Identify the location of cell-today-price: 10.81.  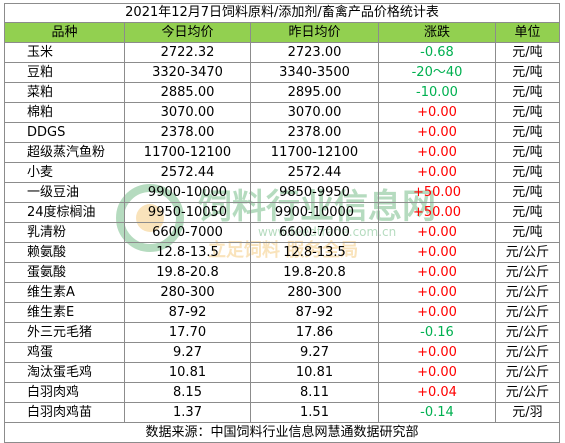
(187, 372).